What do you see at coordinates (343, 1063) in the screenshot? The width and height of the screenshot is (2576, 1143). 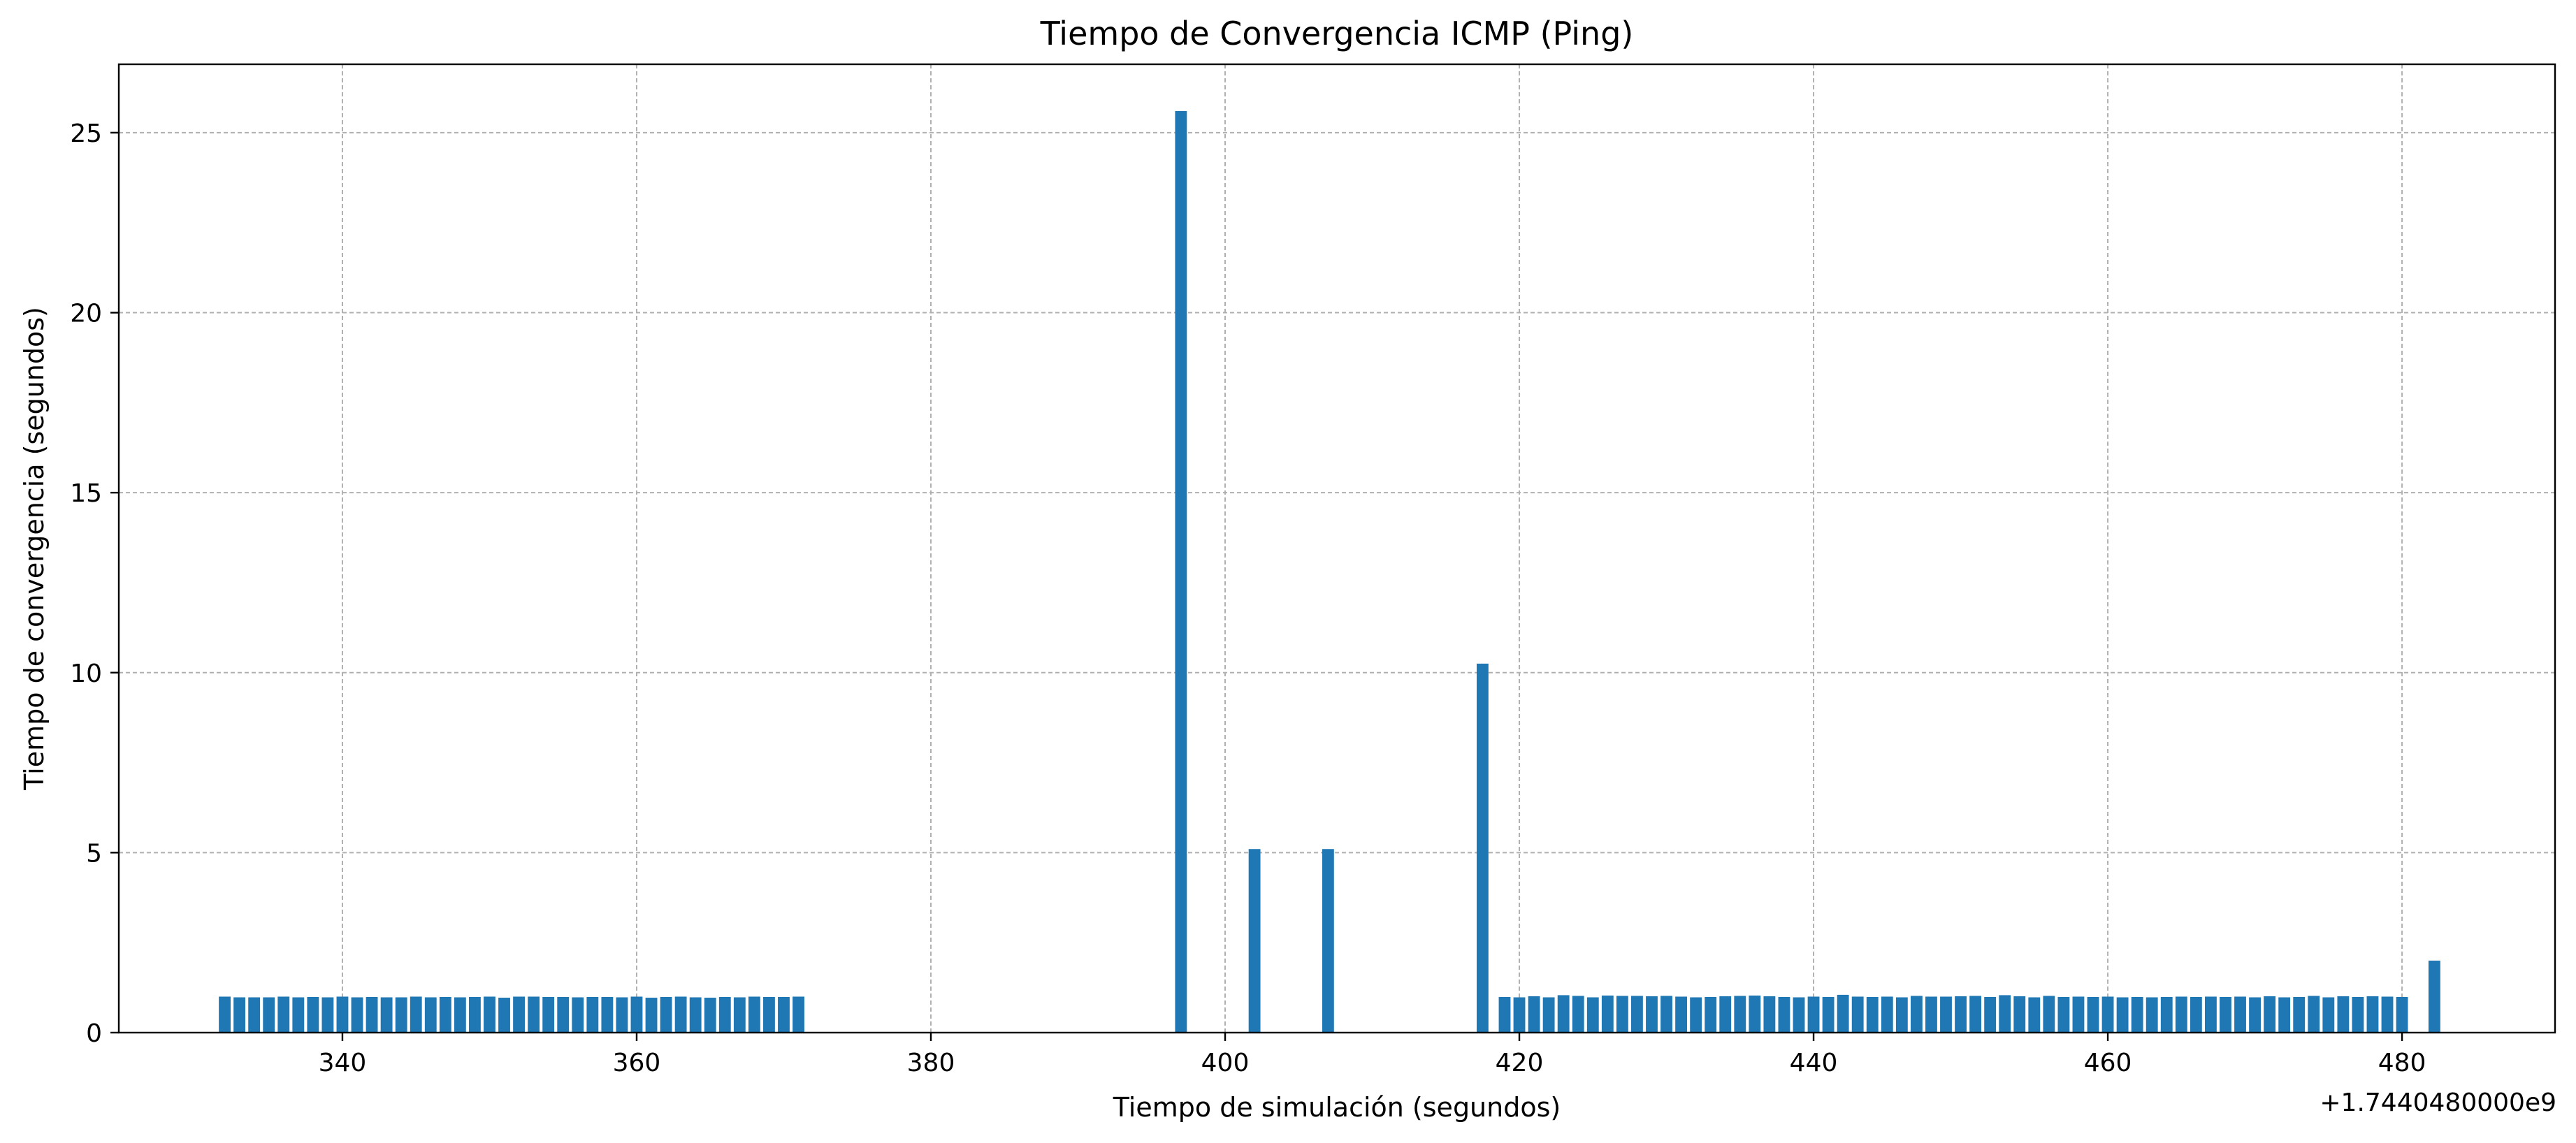 I see `x-tick-label: 340` at bounding box center [343, 1063].